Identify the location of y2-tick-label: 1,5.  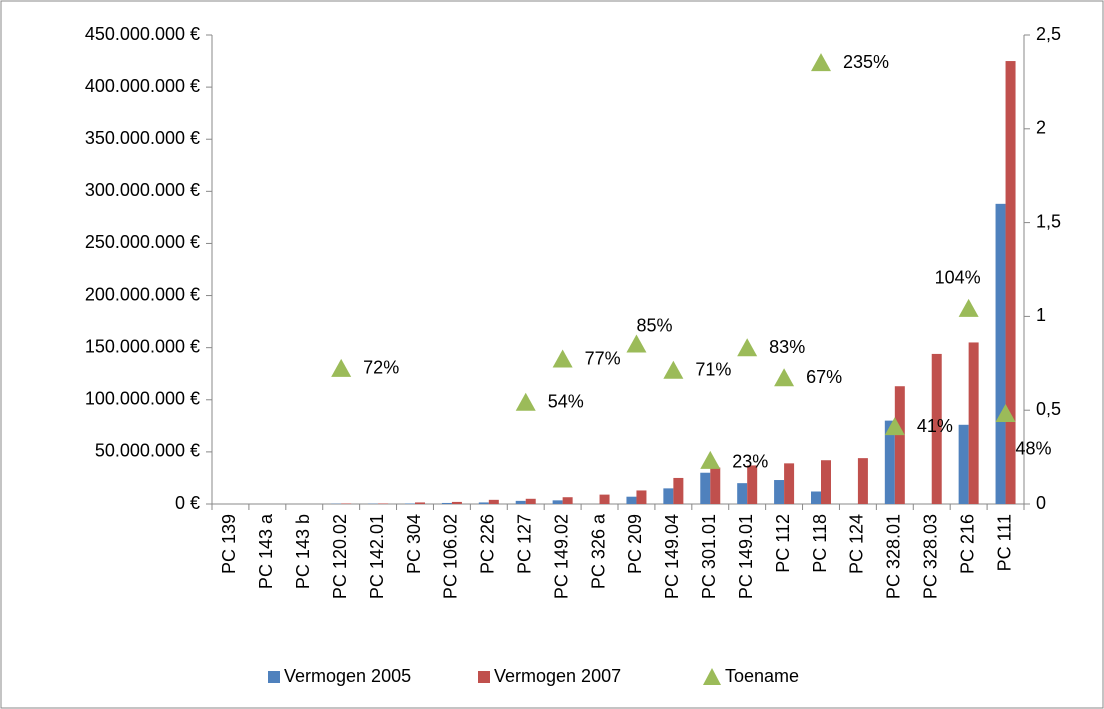
(1048, 221).